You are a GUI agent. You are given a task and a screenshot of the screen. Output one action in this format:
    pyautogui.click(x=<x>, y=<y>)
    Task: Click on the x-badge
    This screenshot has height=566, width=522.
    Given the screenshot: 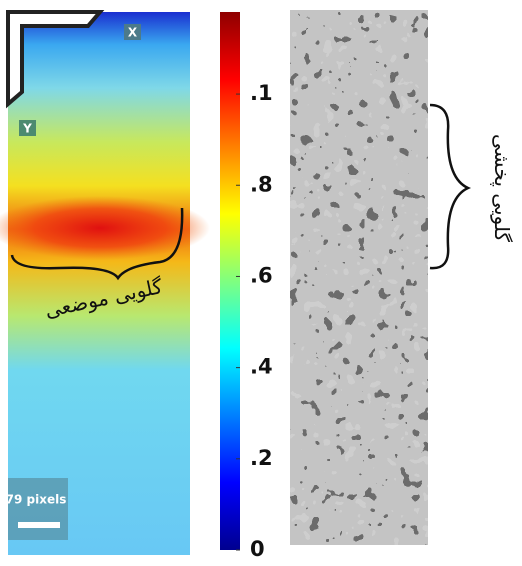 What is the action you would take?
    pyautogui.click(x=132, y=32)
    